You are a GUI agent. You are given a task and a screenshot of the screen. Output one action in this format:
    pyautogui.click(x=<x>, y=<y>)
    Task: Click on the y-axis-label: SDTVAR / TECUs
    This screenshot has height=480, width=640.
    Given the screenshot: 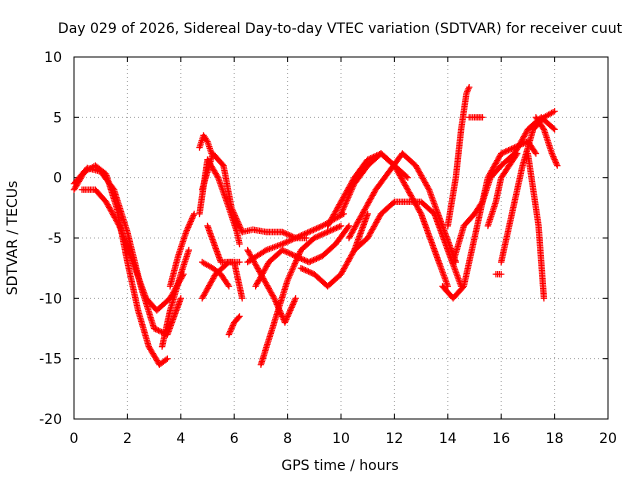 What is the action you would take?
    pyautogui.click(x=13, y=238)
    